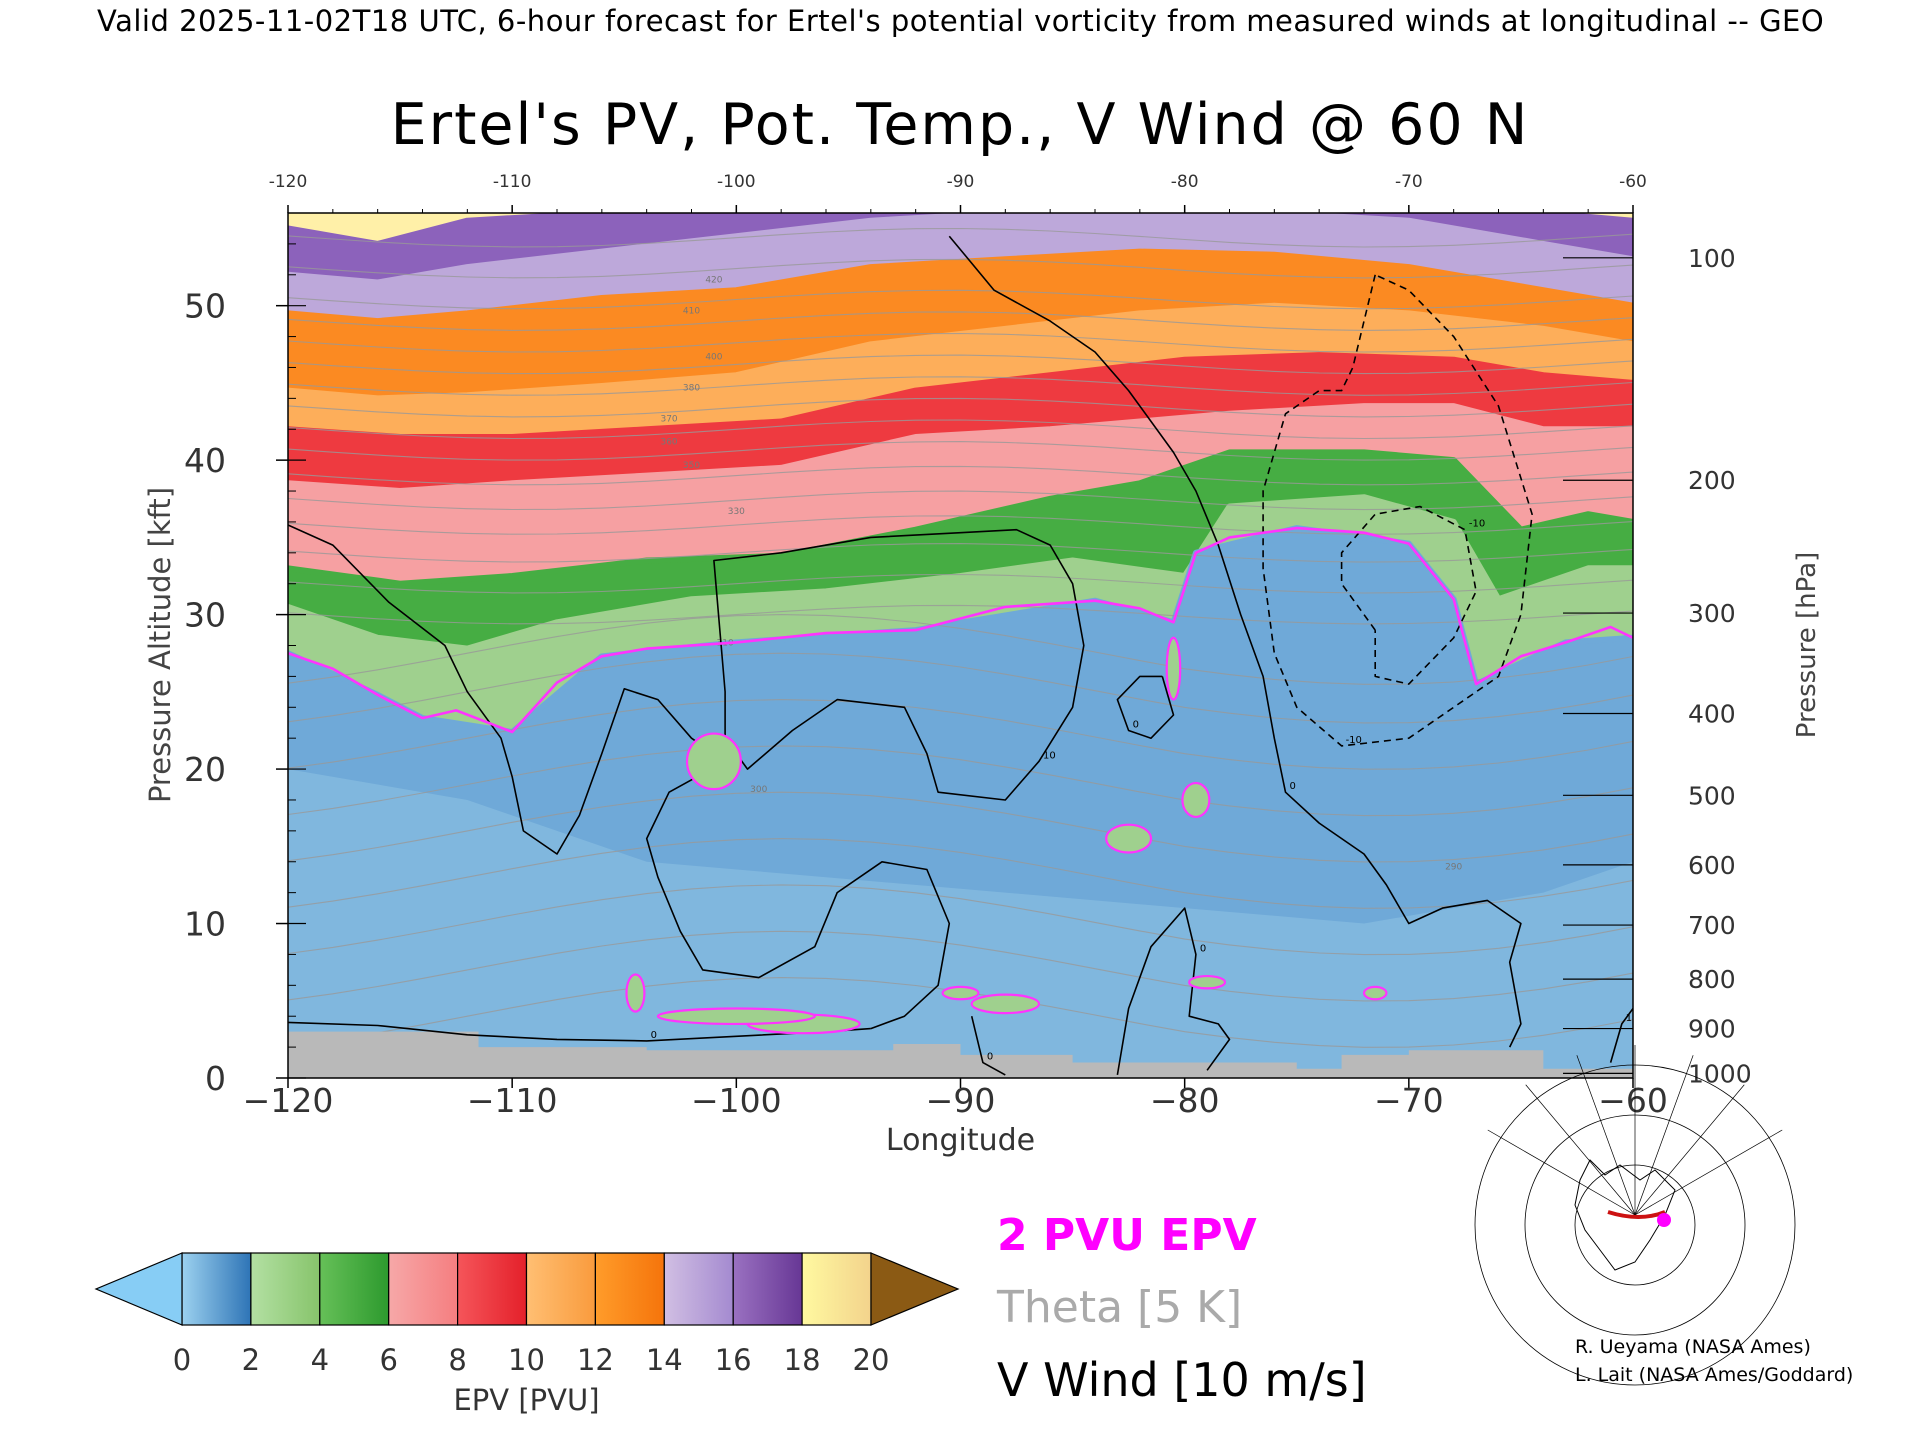 The image size is (1920, 1440). What do you see at coordinates (1453, 867) in the screenshot?
I see `theta-label: 290` at bounding box center [1453, 867].